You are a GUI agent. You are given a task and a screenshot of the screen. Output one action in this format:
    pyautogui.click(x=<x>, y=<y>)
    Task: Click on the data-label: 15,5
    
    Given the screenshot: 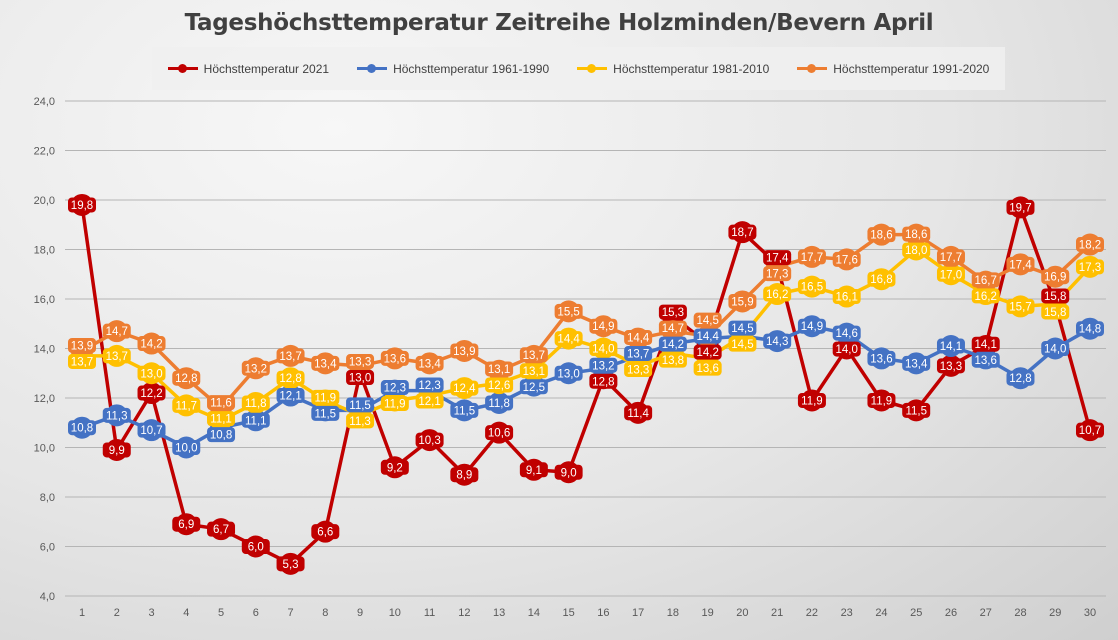 What is the action you would take?
    pyautogui.click(x=568, y=312)
    